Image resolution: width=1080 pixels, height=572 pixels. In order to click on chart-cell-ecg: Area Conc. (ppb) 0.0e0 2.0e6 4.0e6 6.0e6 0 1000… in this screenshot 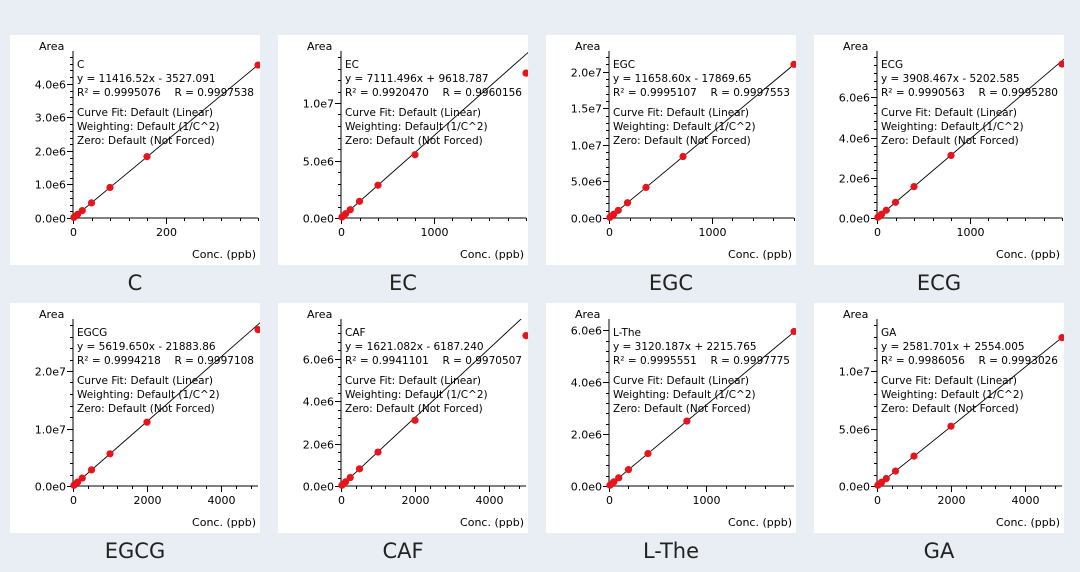, I will do `click(939, 165)`.